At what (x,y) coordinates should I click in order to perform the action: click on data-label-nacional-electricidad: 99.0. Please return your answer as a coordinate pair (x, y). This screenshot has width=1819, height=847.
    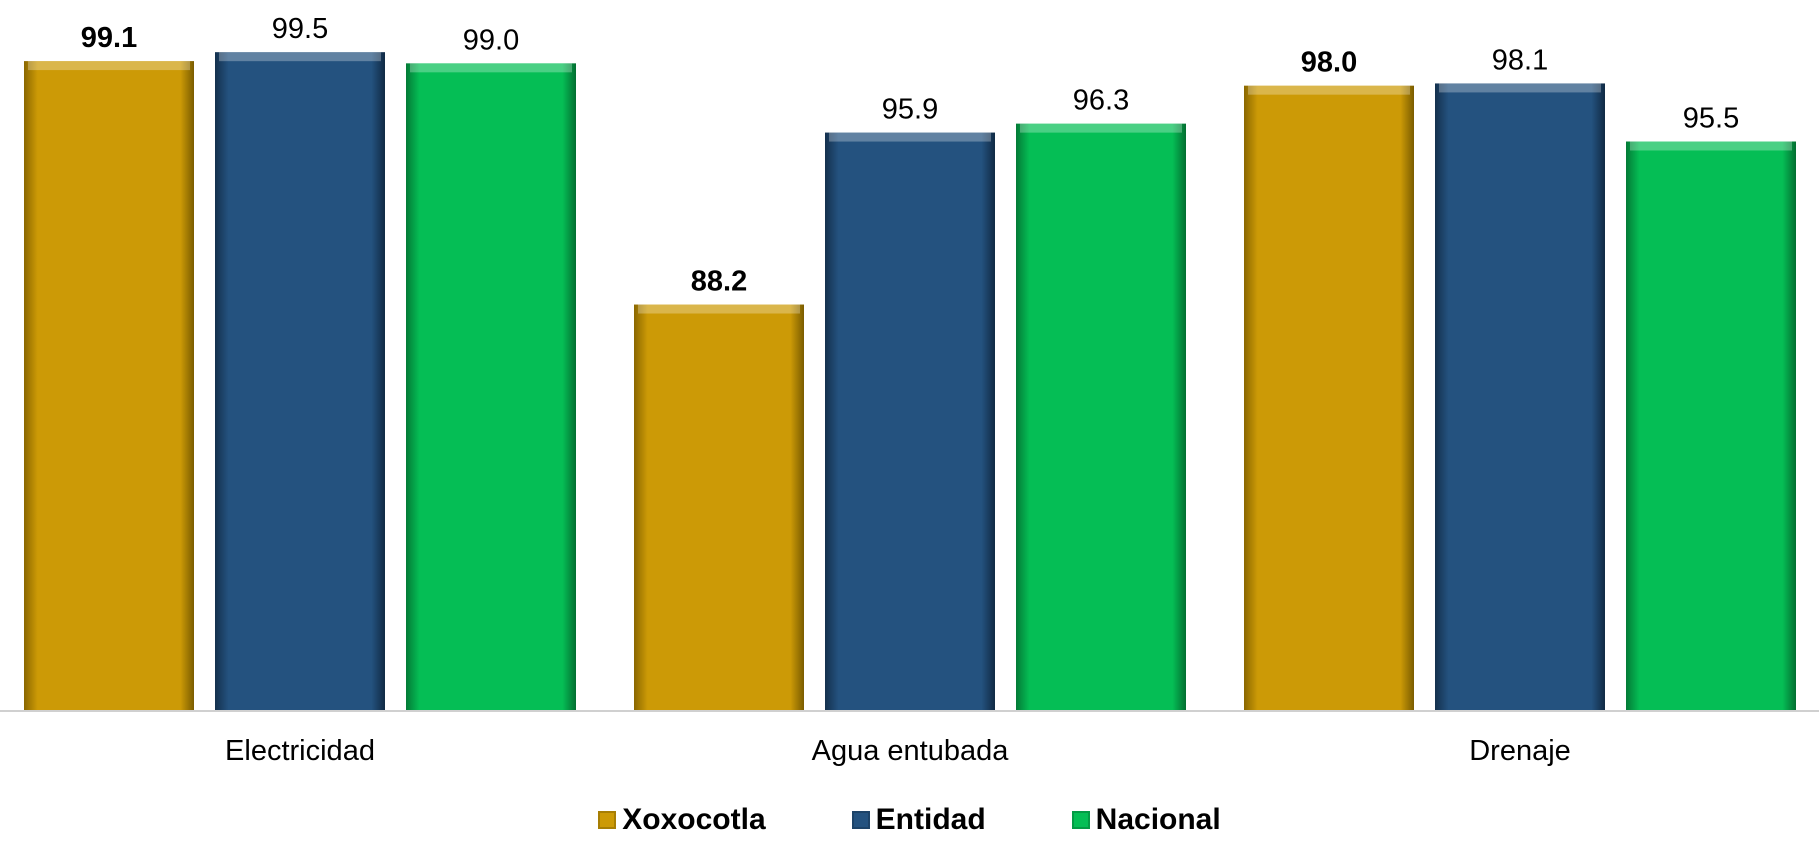
    Looking at the image, I should click on (491, 40).